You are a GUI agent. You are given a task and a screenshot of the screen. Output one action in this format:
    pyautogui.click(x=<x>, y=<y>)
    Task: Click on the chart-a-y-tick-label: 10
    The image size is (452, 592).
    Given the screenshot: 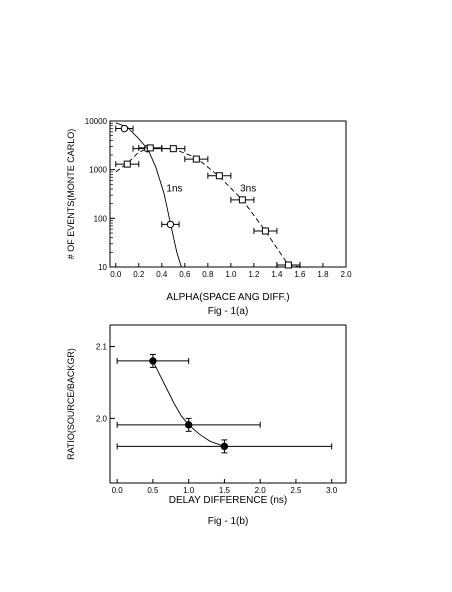 What is the action you would take?
    pyautogui.click(x=102, y=267)
    